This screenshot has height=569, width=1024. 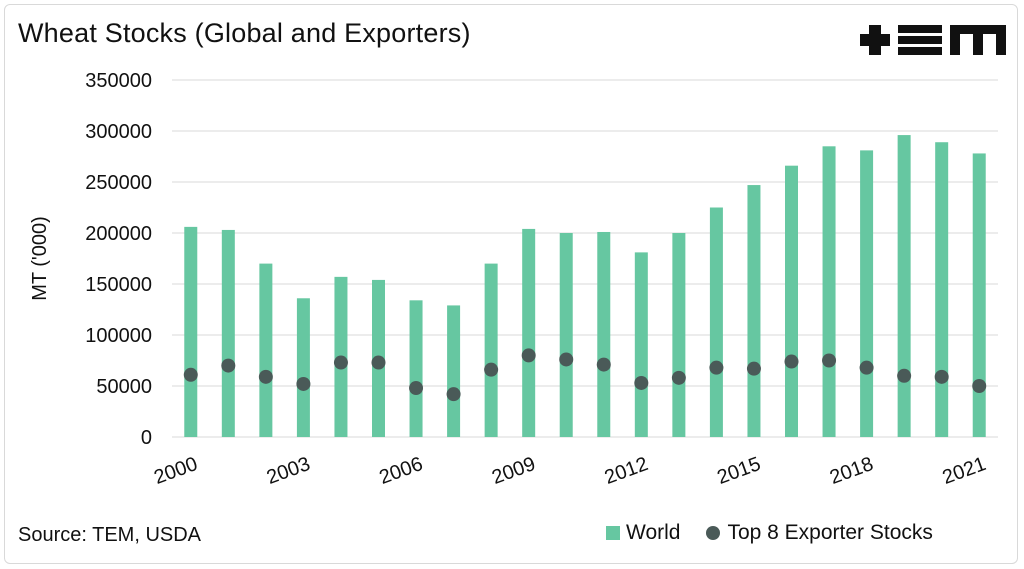 What do you see at coordinates (244, 33) in the screenshot?
I see `chart-title: Wheat Stocks (Global and Exporters)` at bounding box center [244, 33].